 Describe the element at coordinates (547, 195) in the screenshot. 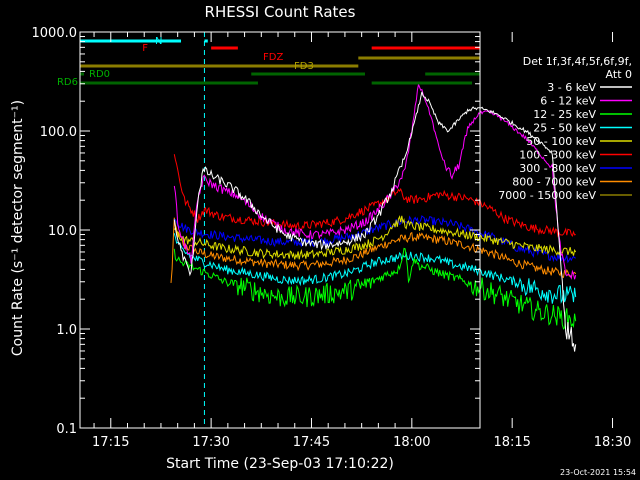

I see `legend-entry-8: 7000 - 15000 keV` at that location.